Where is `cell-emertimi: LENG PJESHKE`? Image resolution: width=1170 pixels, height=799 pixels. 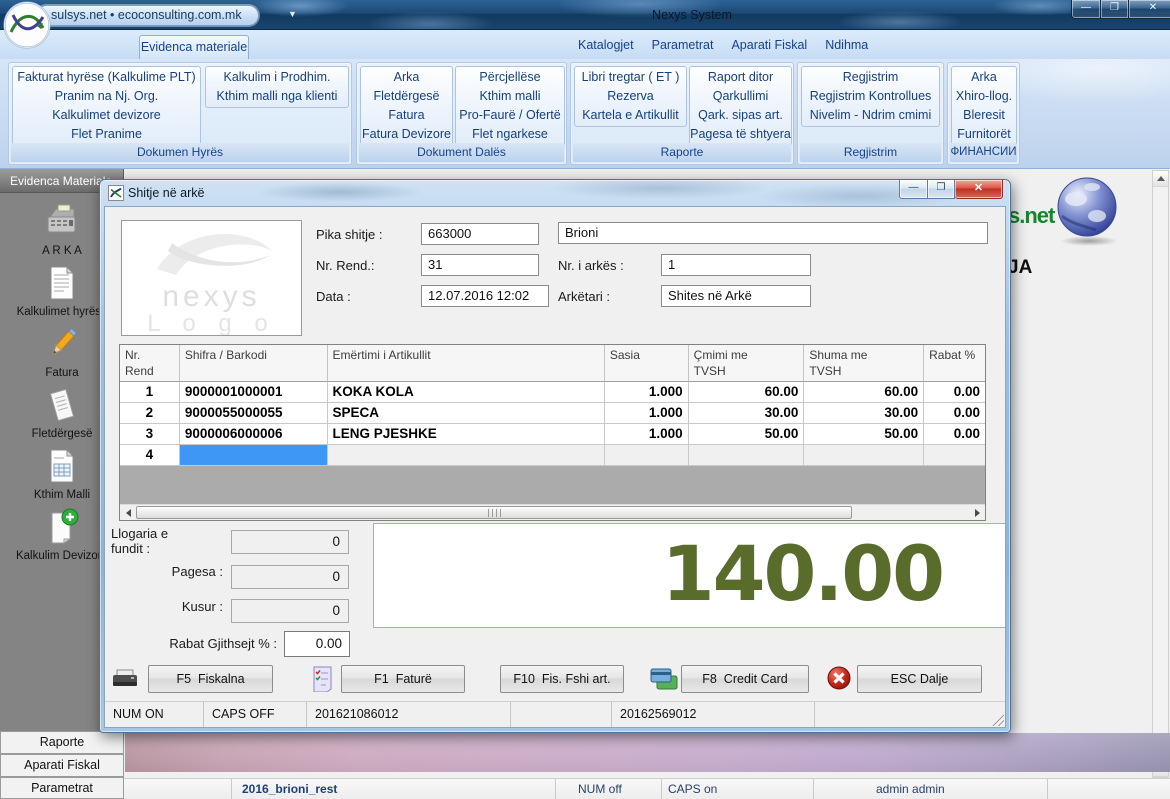 cell-emertimi: LENG PJESHKE is located at coordinates (466, 434).